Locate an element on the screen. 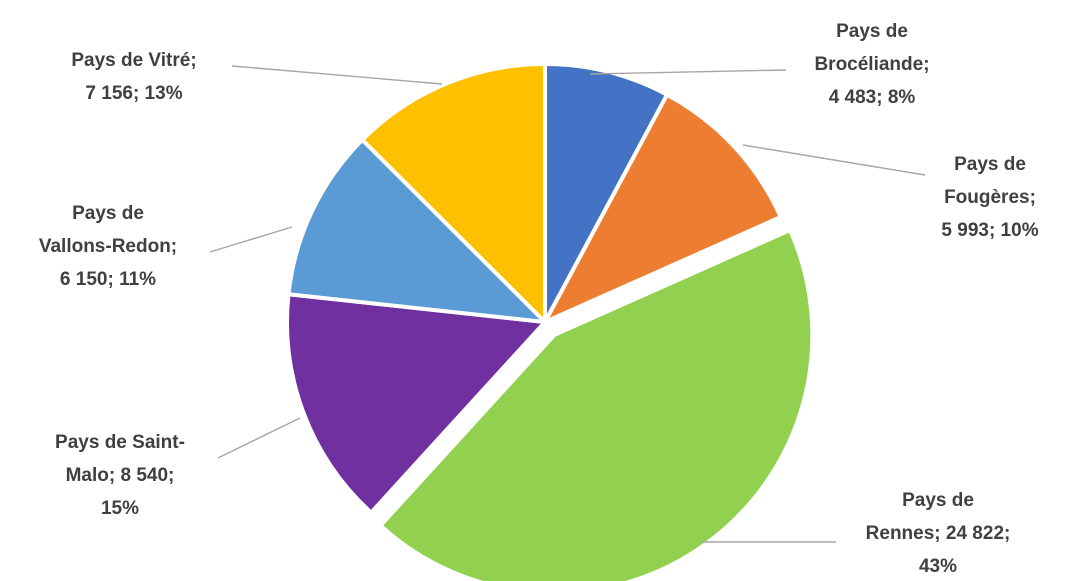  data-label-pays-de-broceliande: Pays de Brocéliande; 4 483; 8% is located at coordinates (871, 64).